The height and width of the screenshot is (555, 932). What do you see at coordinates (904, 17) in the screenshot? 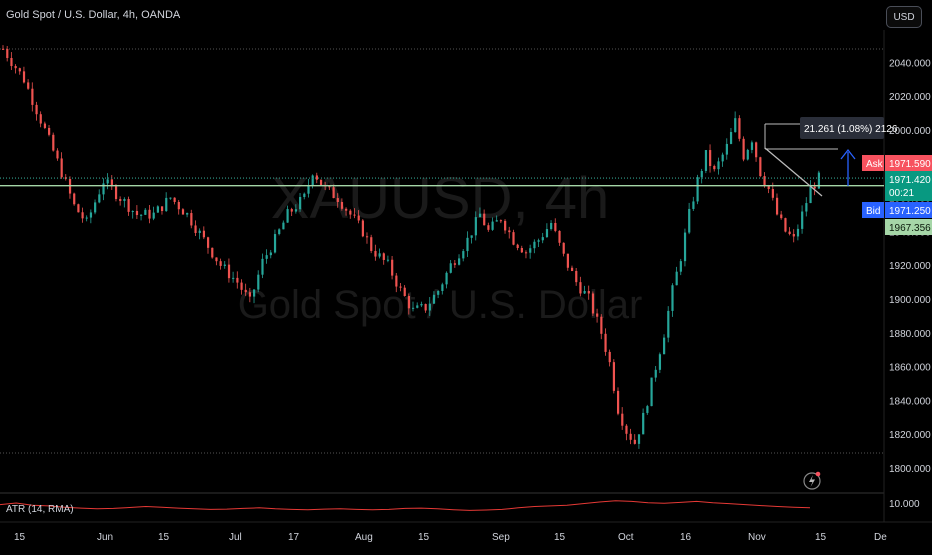
I see `currency-button: USD` at bounding box center [904, 17].